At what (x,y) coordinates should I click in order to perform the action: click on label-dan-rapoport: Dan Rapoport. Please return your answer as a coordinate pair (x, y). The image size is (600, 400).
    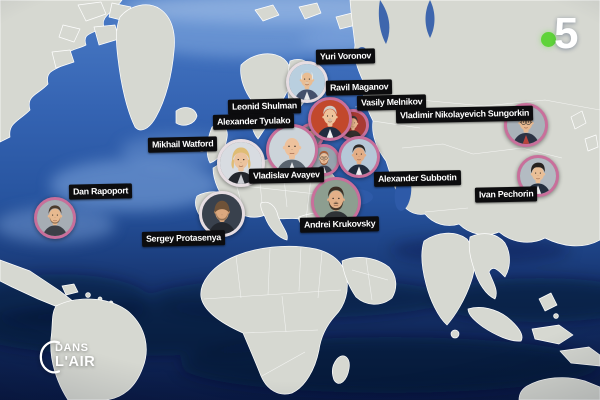
    Looking at the image, I should click on (100, 191).